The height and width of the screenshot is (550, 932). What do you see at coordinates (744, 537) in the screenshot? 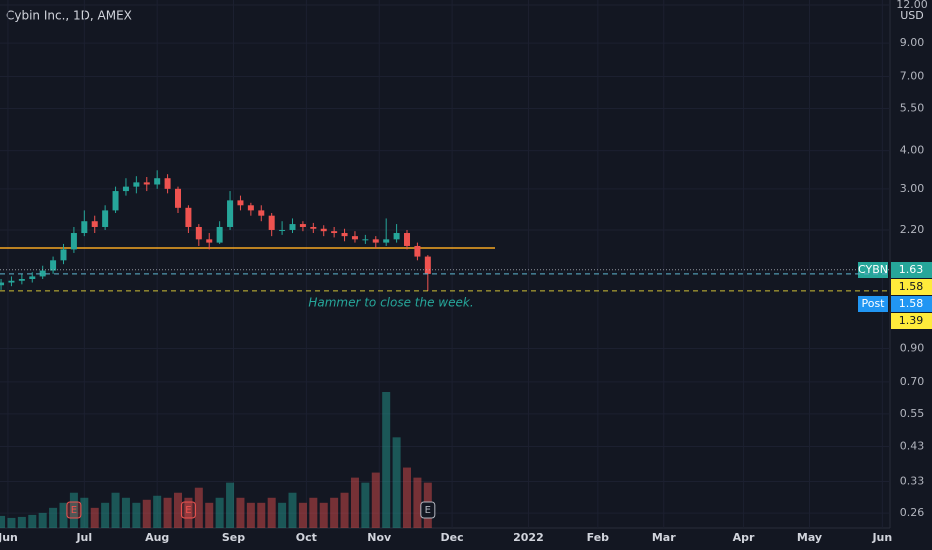
I see `x-tick-label: Apr` at bounding box center [744, 537].